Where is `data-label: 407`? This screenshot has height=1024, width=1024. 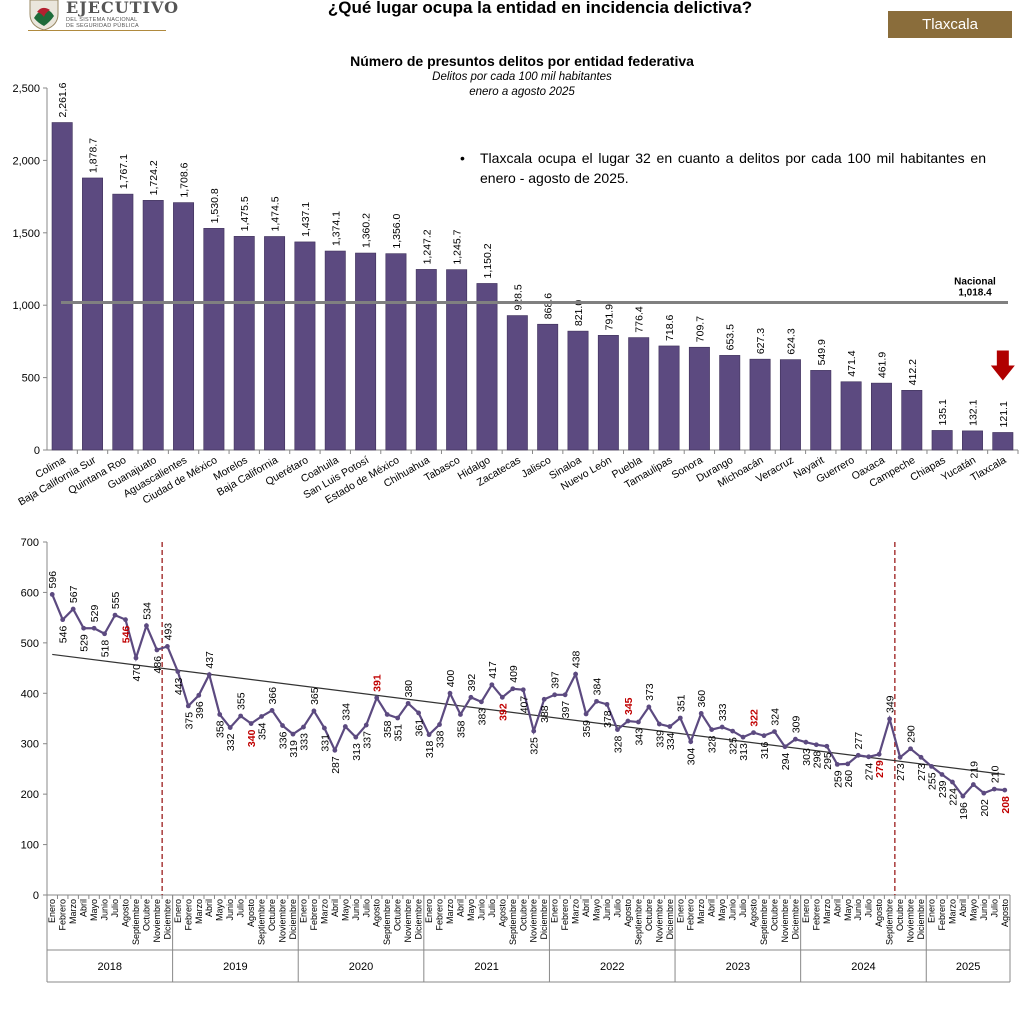
data-label: 407 is located at coordinates (524, 705).